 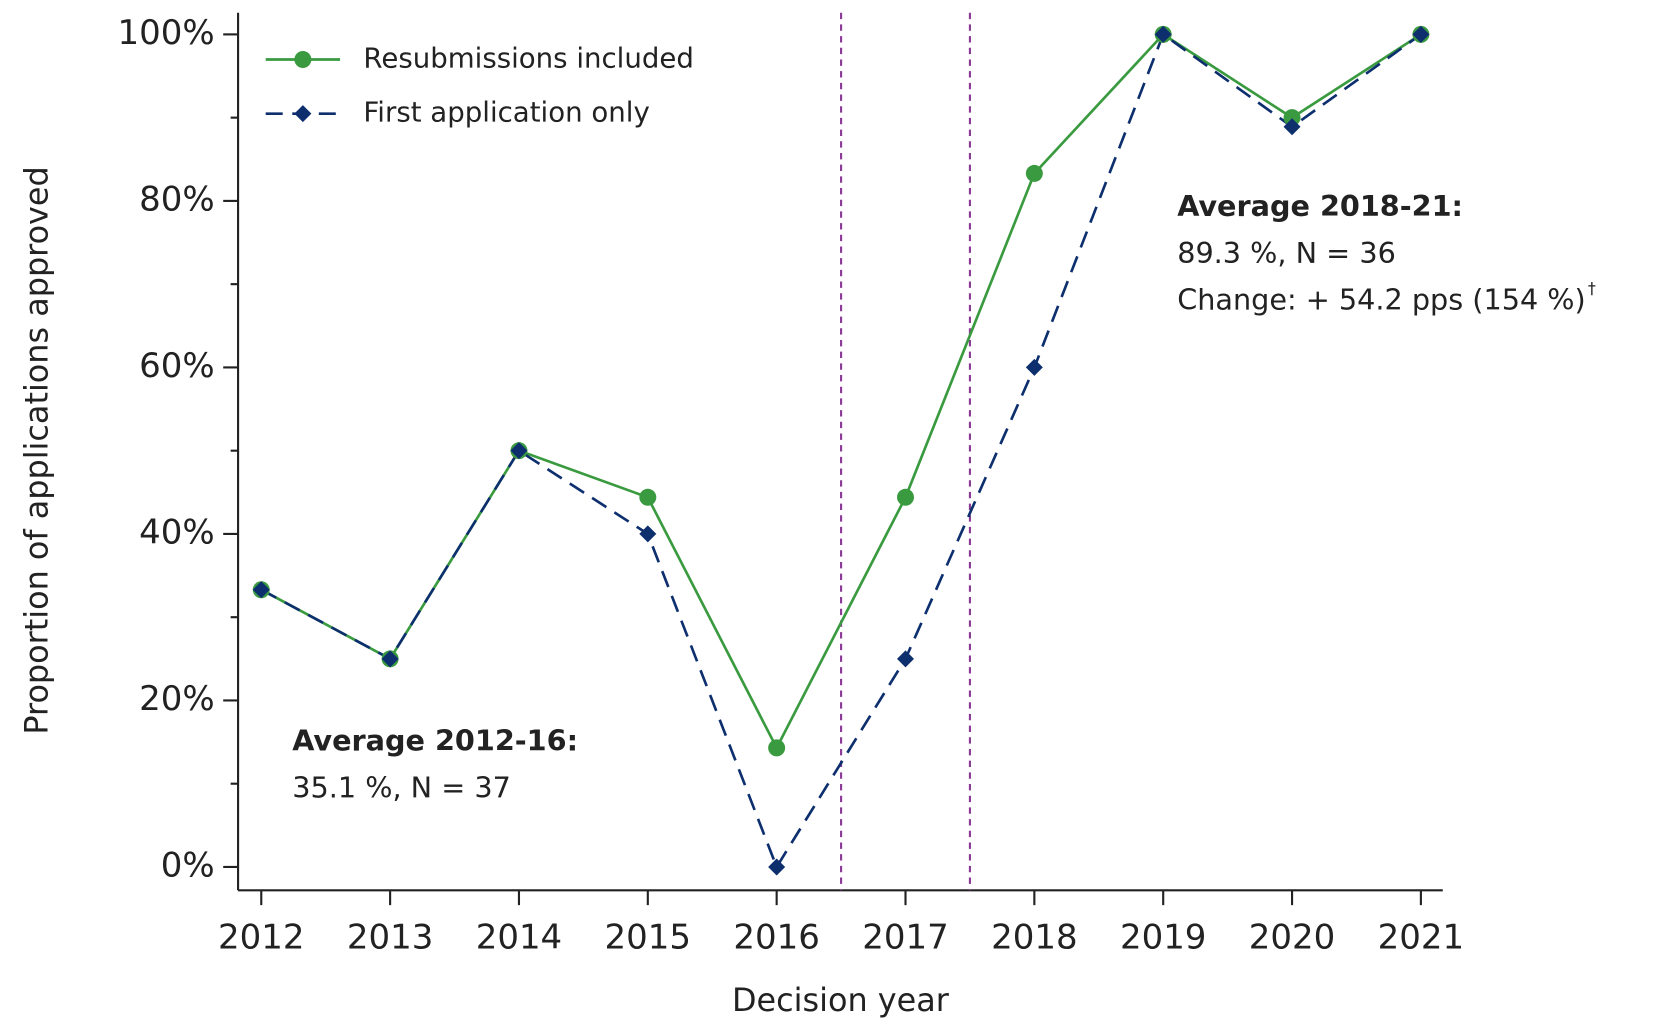 What do you see at coordinates (1320, 206) in the screenshot?
I see `annotation-heading: Average 2018-21:` at bounding box center [1320, 206].